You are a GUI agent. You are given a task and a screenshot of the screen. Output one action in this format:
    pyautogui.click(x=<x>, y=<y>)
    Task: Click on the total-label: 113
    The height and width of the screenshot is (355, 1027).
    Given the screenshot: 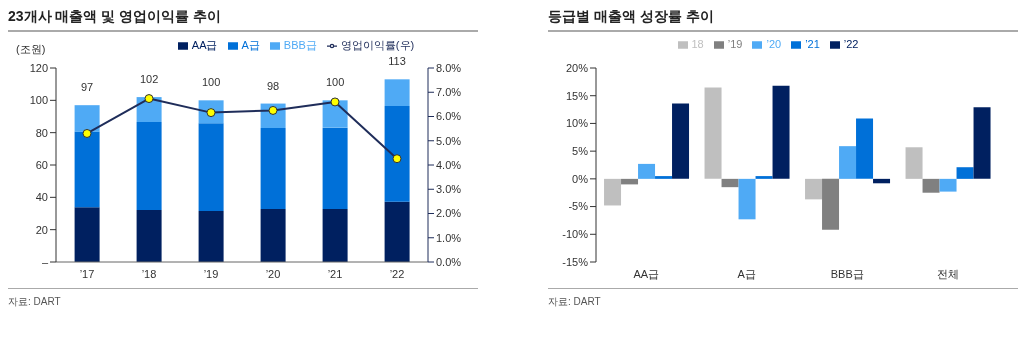 What is the action you would take?
    pyautogui.click(x=397, y=61)
    